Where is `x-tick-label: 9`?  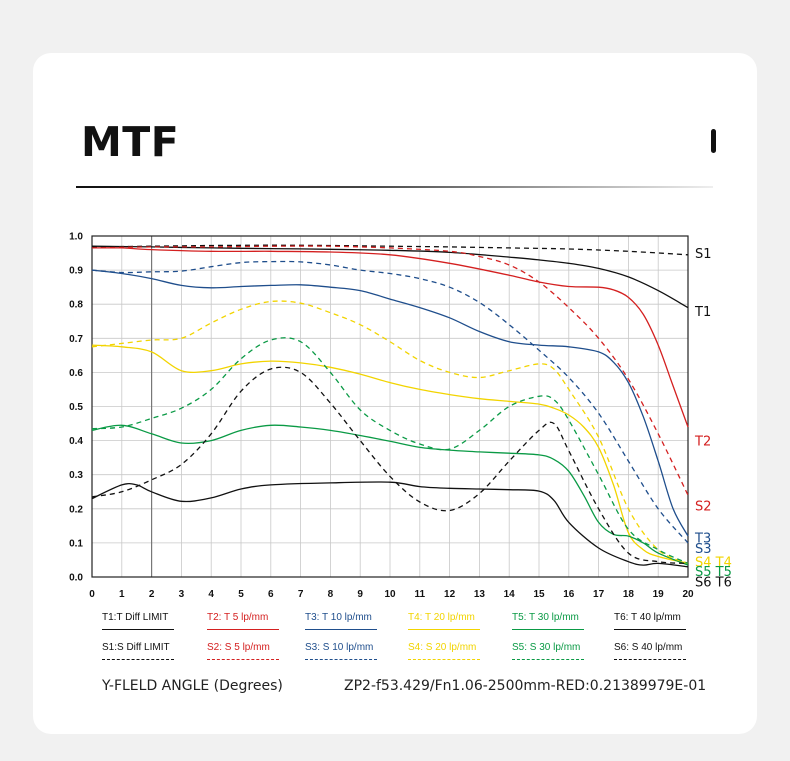 x-tick-label: 9 is located at coordinates (360, 594).